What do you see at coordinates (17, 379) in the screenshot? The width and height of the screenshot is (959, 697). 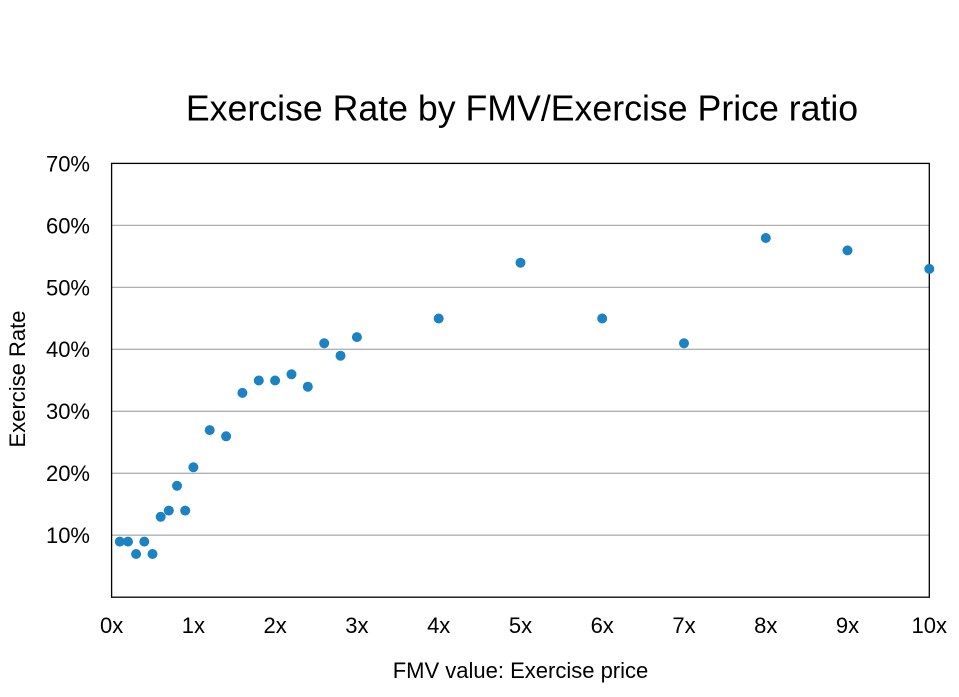 I see `svg-text: Exercise Rate` at bounding box center [17, 379].